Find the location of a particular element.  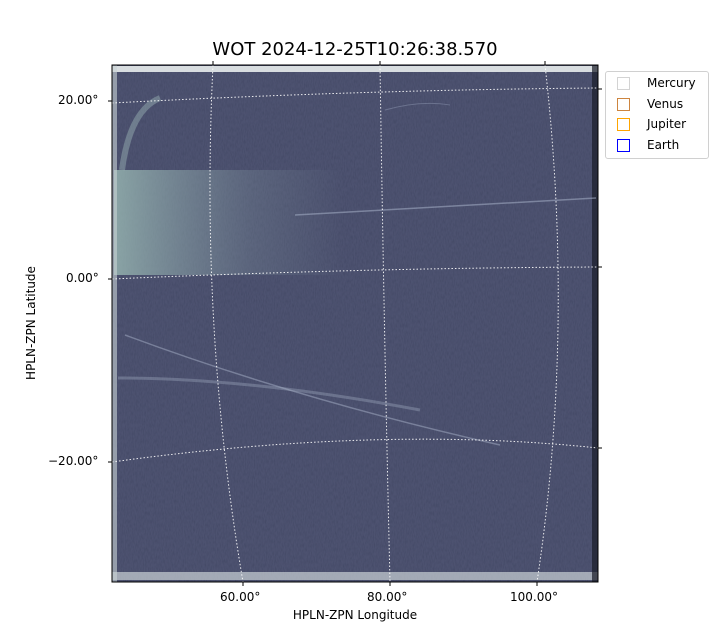

legend-label: Earth is located at coordinates (663, 145).